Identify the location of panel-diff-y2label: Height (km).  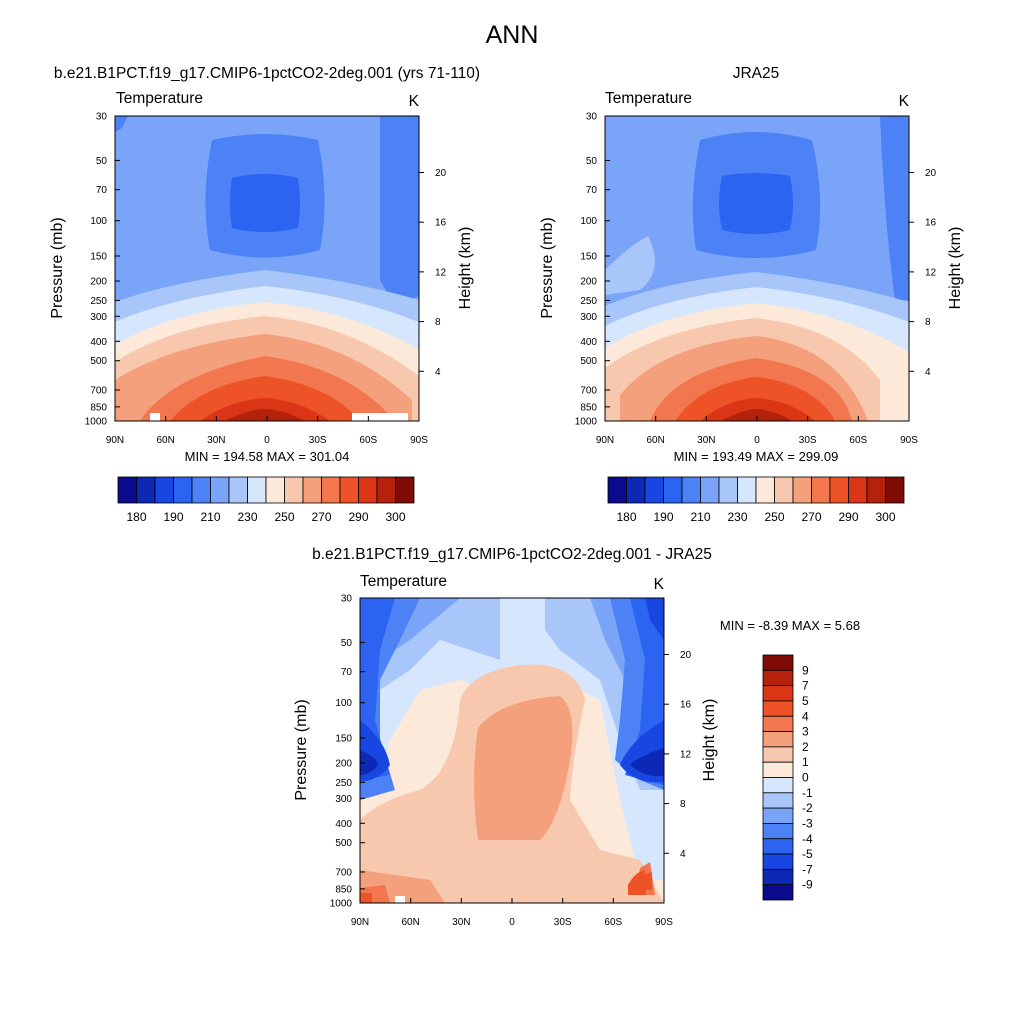
(709, 740).